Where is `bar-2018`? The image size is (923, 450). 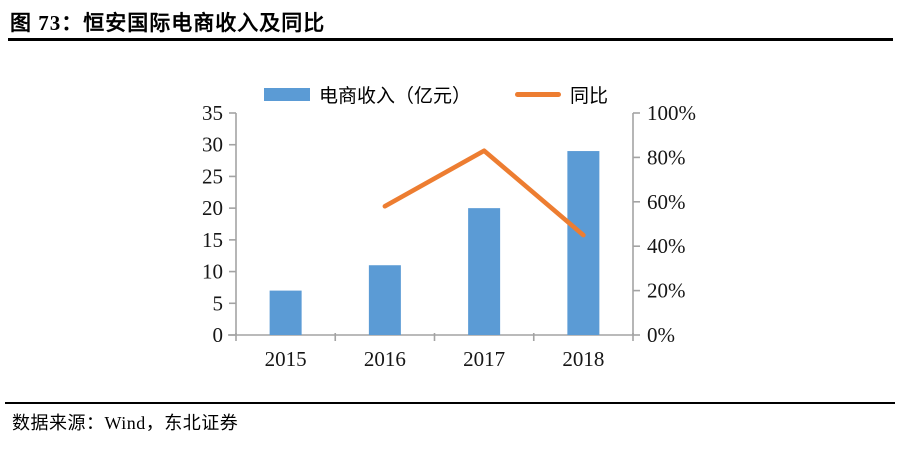
bar-2018 is located at coordinates (583, 243).